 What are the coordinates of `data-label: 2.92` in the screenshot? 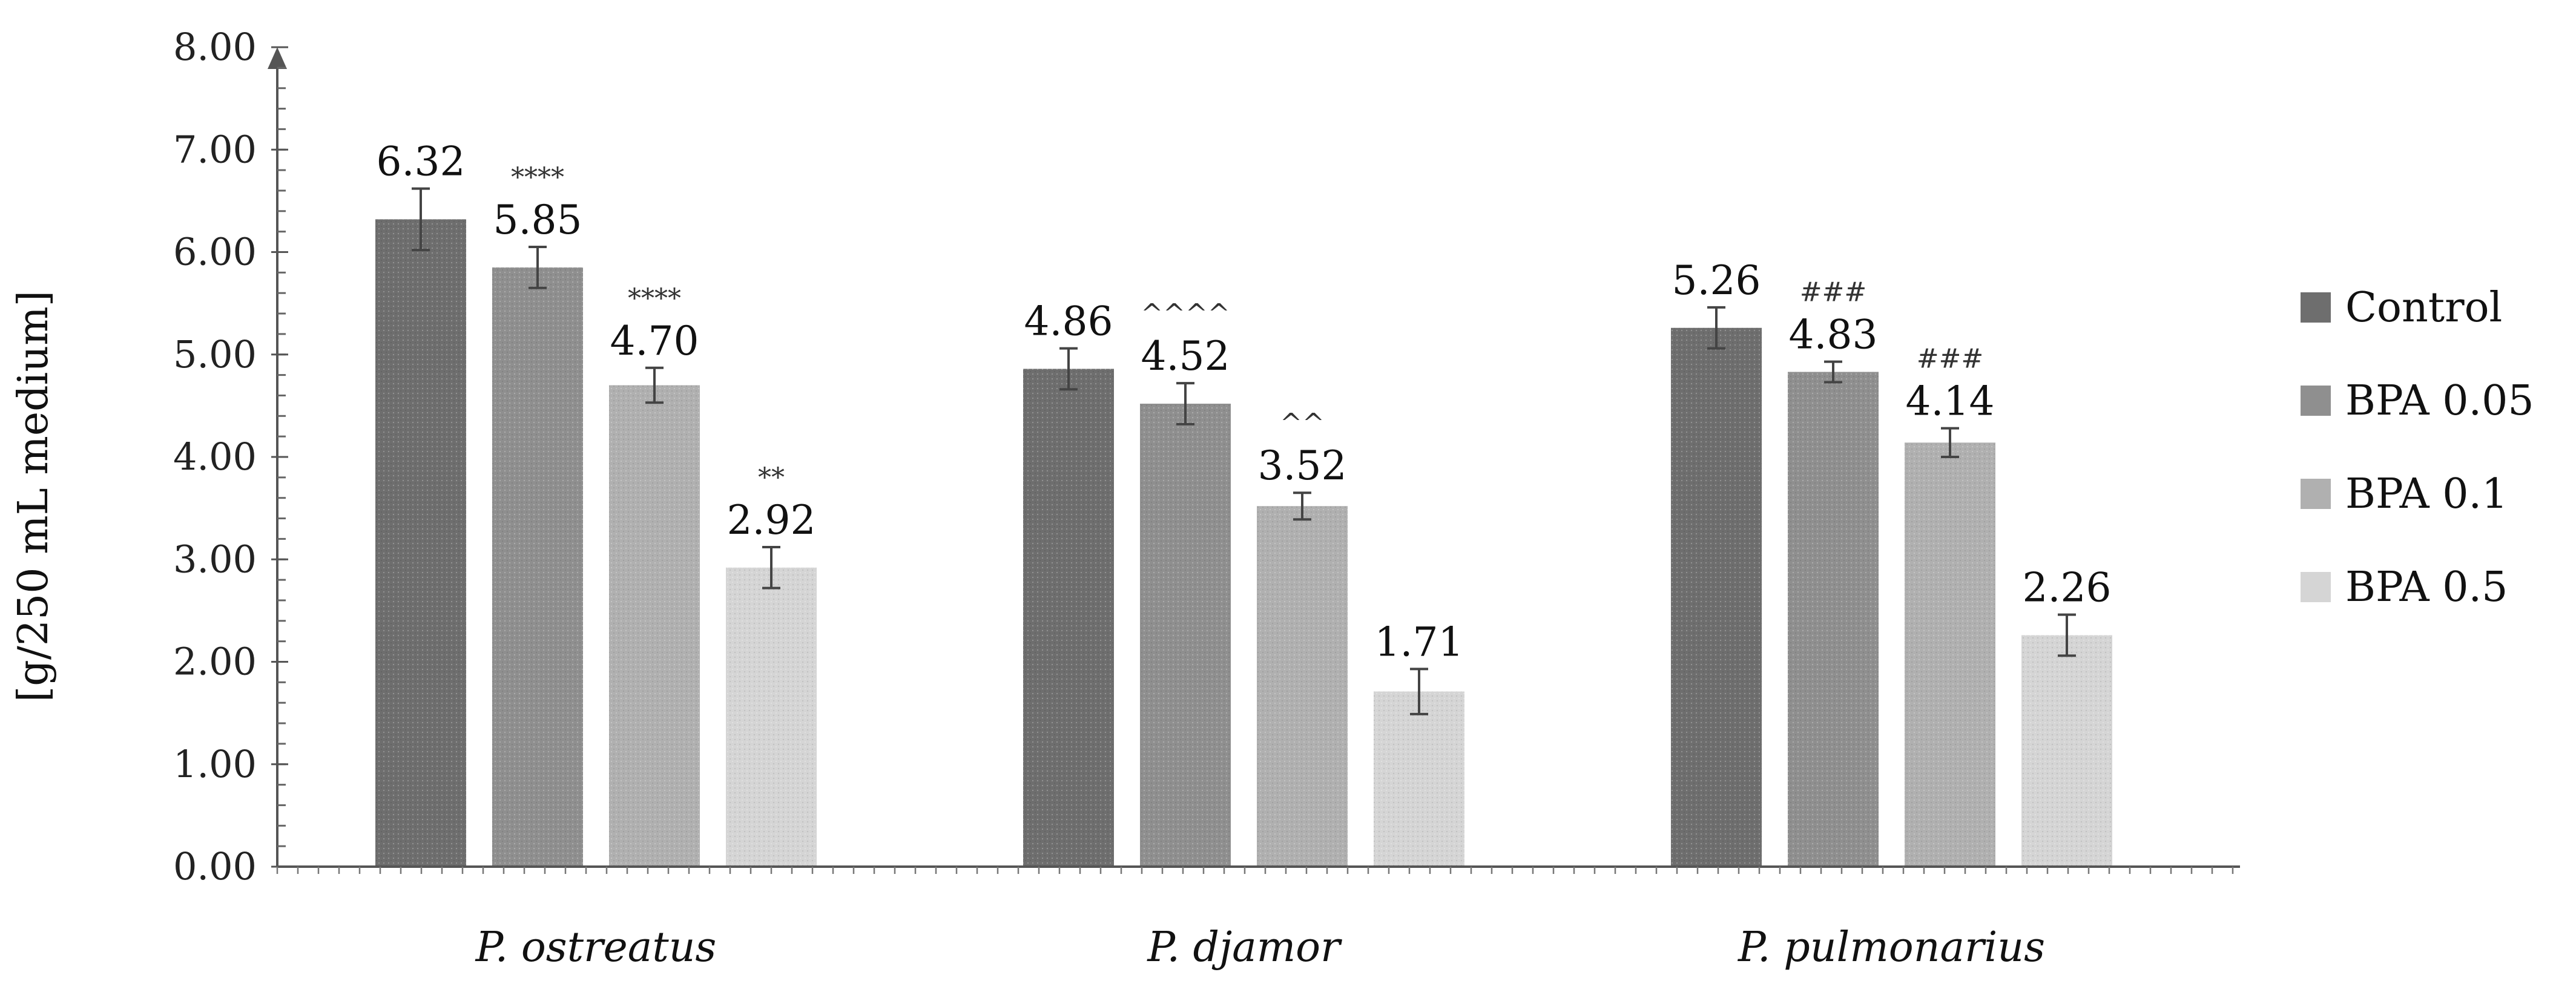 It's located at (771, 520).